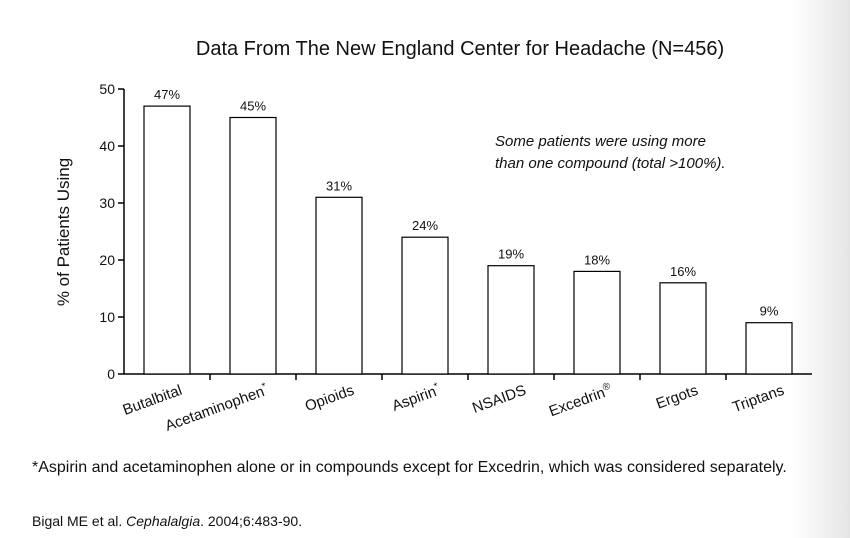  I want to click on data-label: 19%, so click(511, 254).